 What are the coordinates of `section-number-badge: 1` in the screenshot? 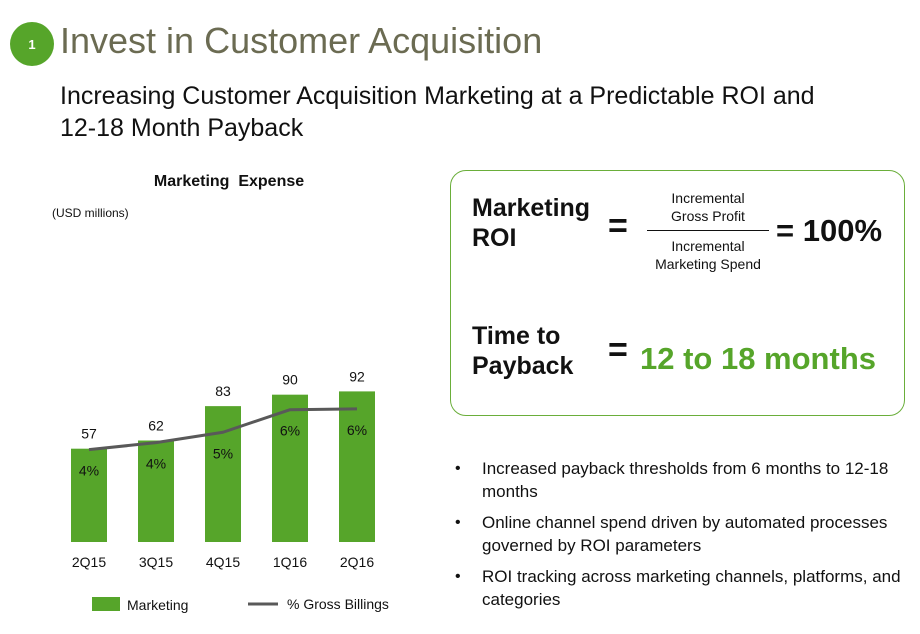 It's located at (32, 44).